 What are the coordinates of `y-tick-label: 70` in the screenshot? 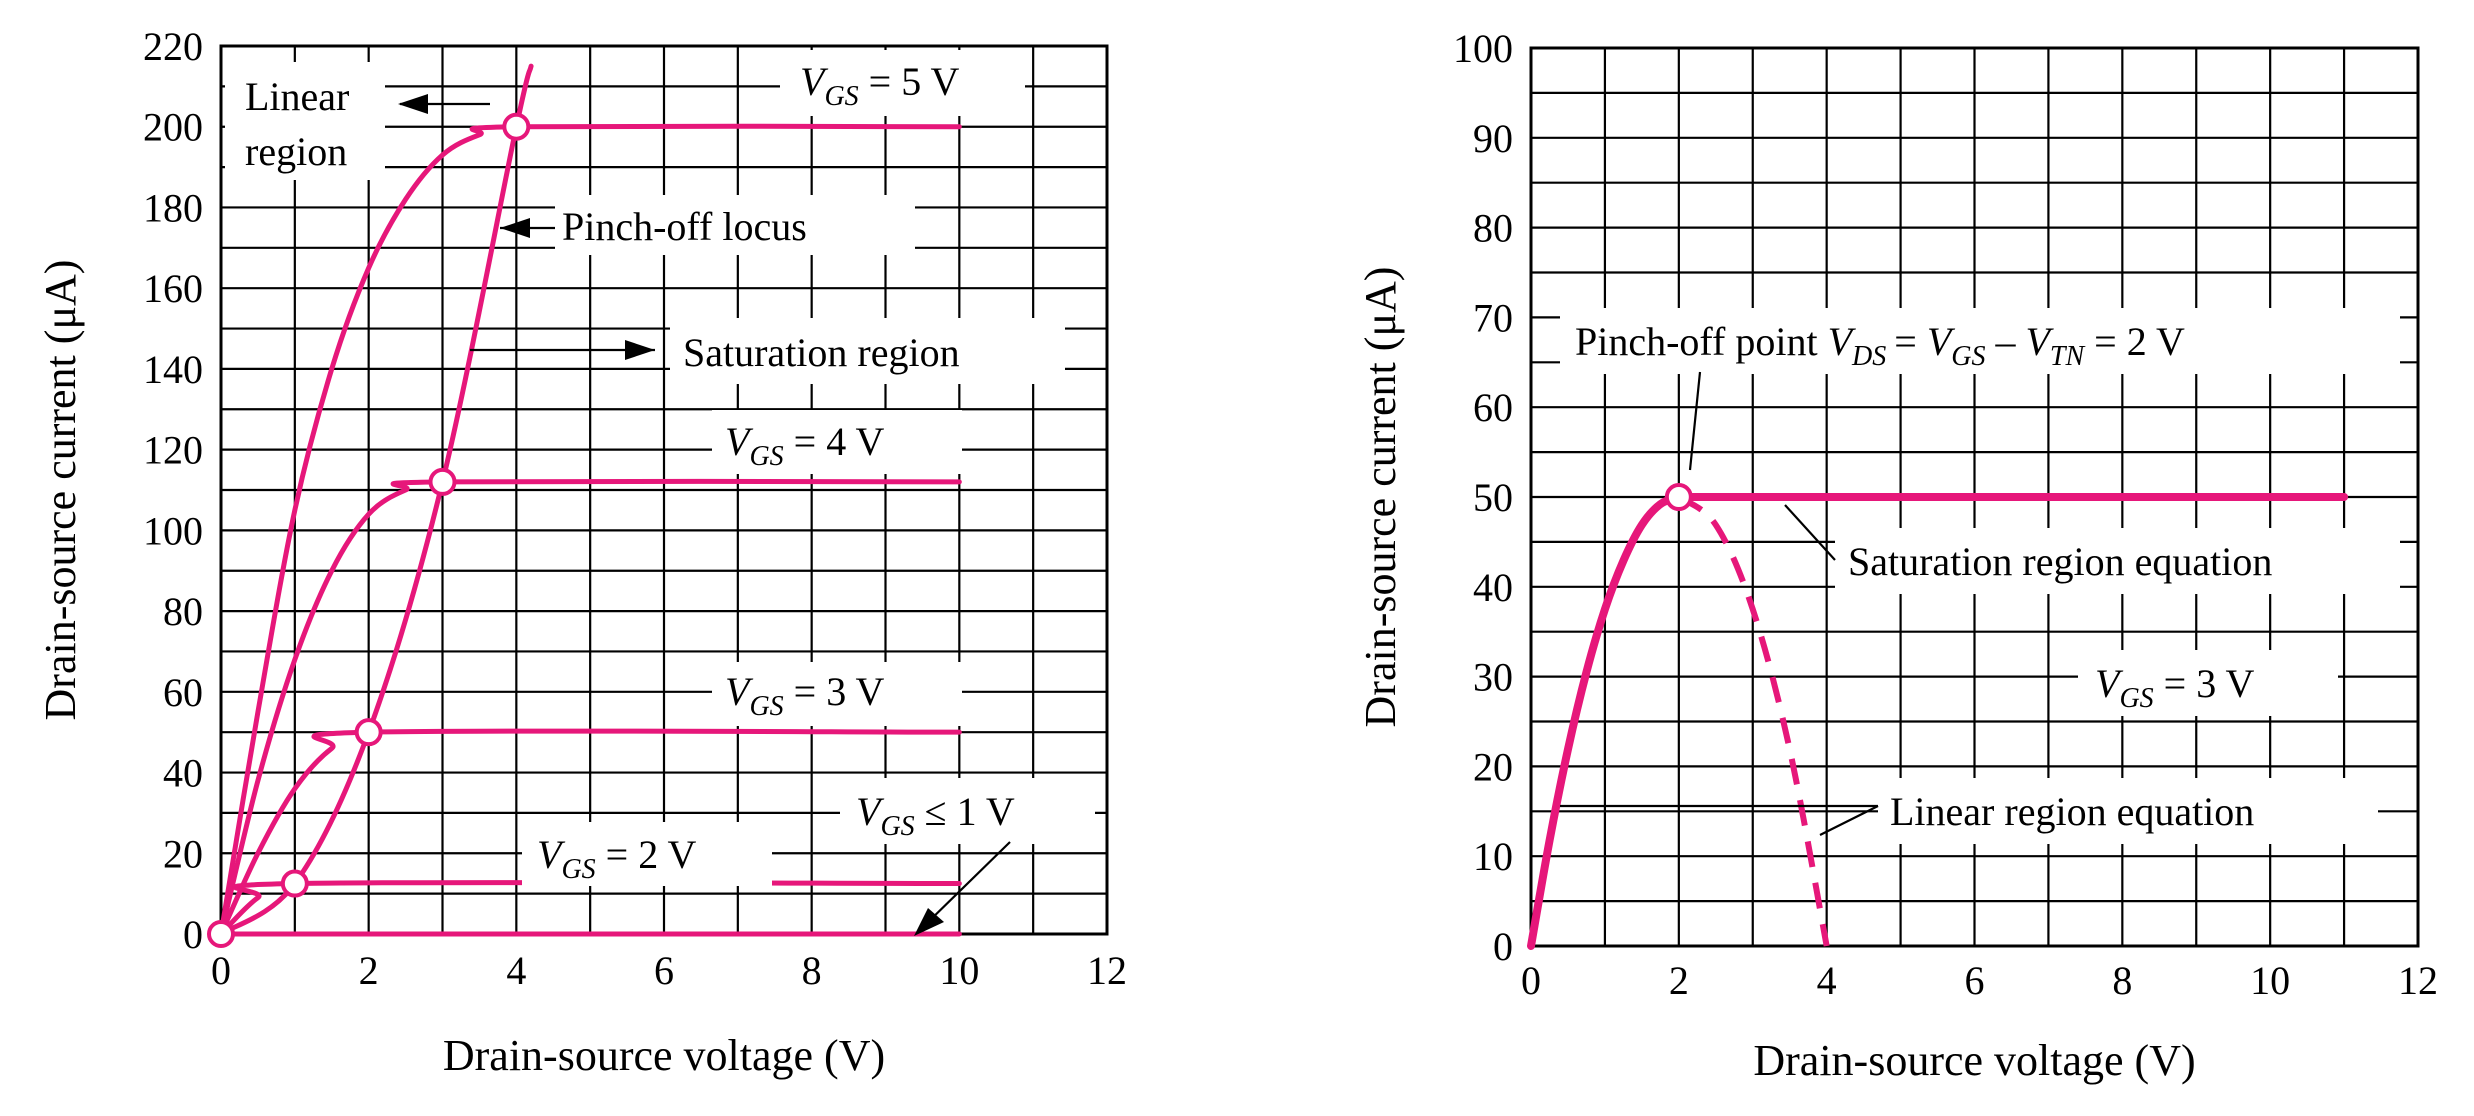 It's located at (1493, 317).